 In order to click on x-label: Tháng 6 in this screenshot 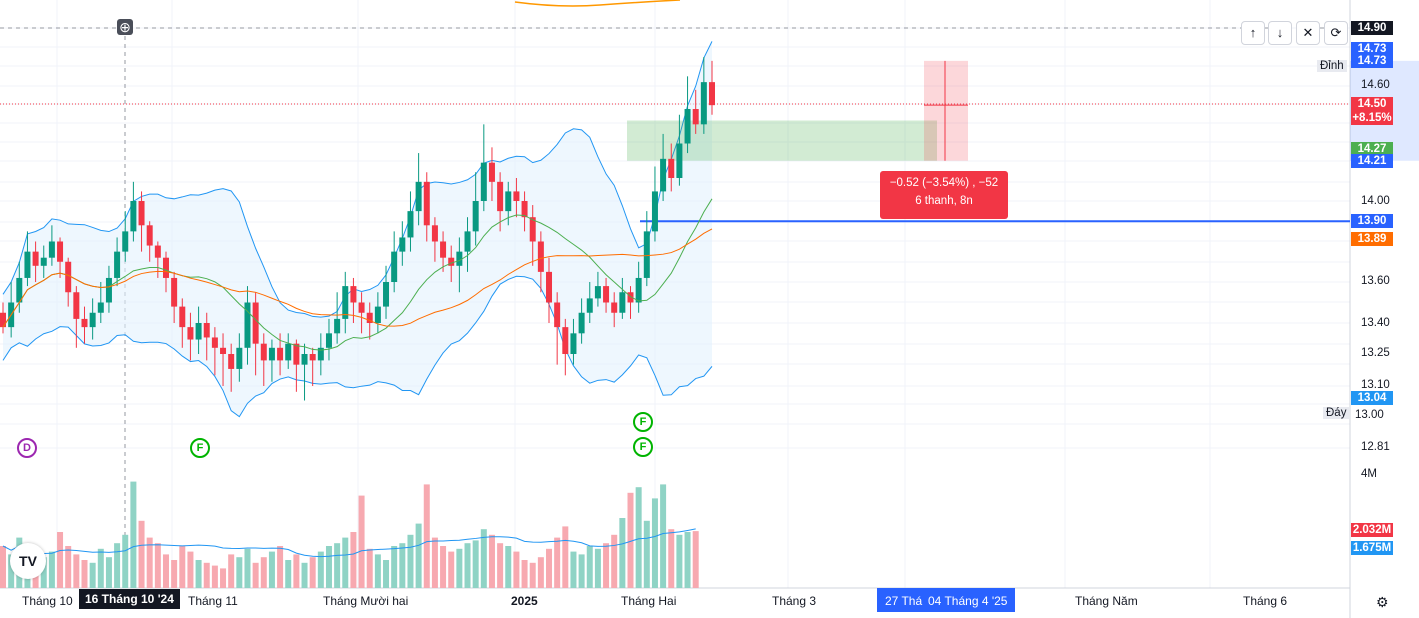, I will do `click(1265, 601)`.